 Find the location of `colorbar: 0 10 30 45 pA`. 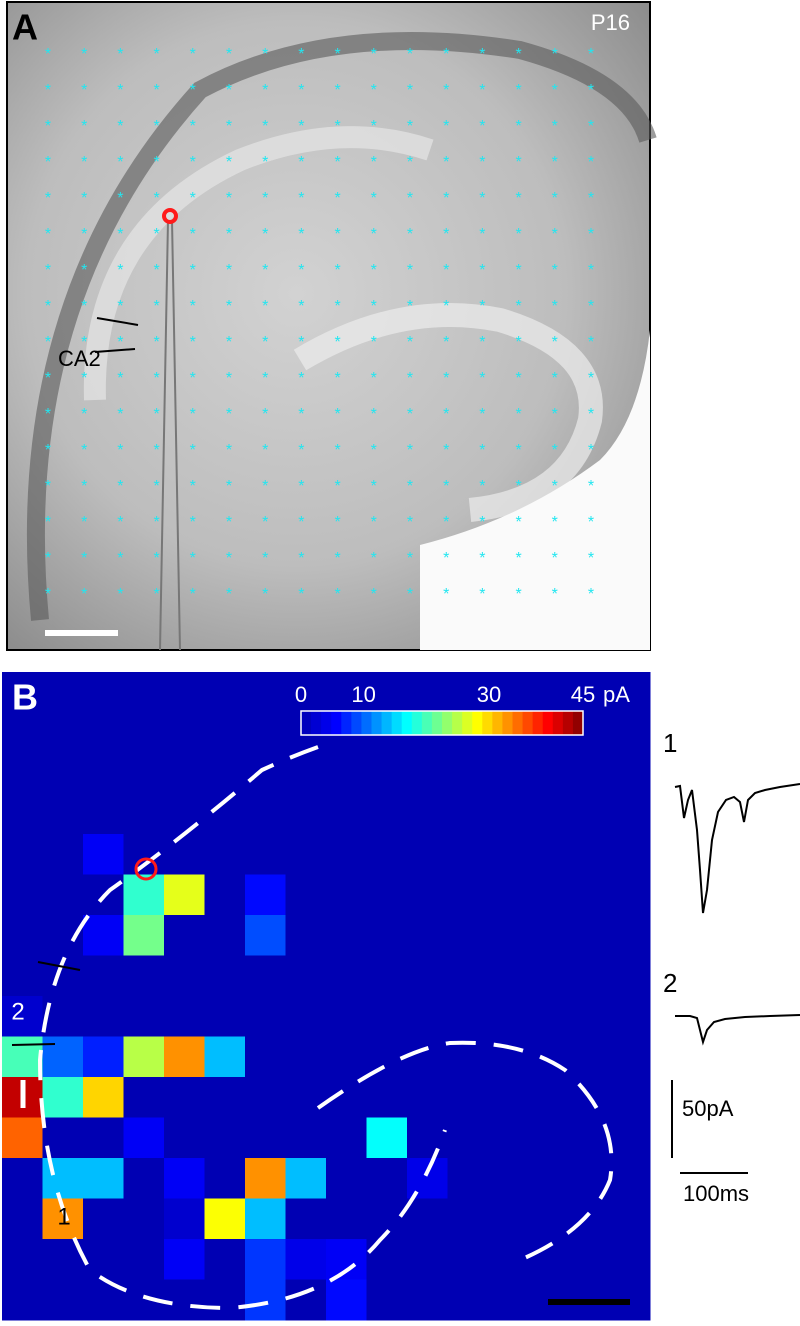

colorbar: 0 10 30 45 pA is located at coordinates (462, 709).